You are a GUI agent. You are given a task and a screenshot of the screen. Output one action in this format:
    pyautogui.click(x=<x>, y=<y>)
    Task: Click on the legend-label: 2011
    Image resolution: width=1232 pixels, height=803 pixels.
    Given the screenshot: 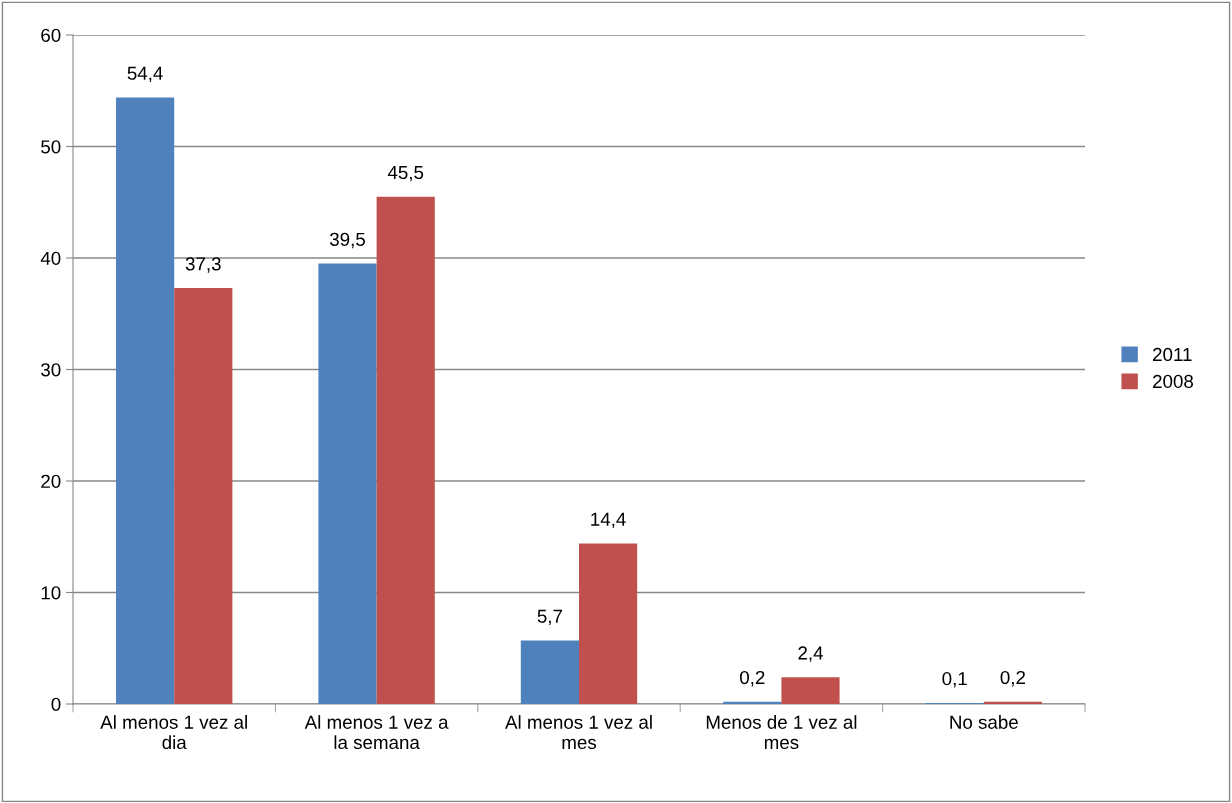 What is the action you would take?
    pyautogui.click(x=1172, y=354)
    